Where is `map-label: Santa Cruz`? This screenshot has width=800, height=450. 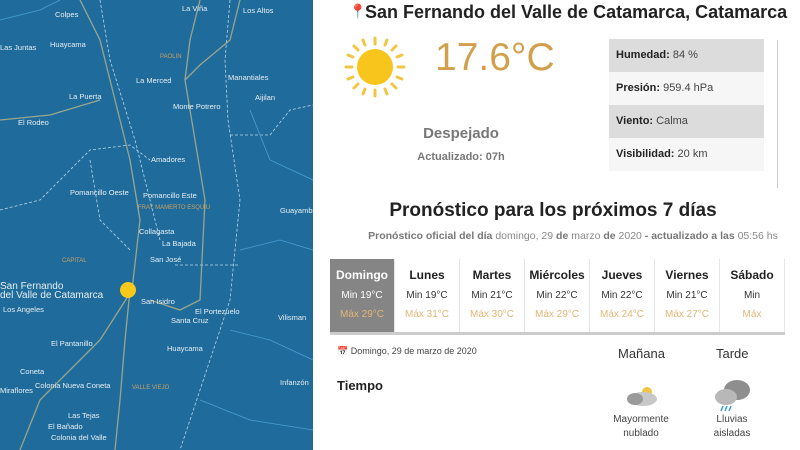
map-label: Santa Cruz is located at coordinates (190, 320).